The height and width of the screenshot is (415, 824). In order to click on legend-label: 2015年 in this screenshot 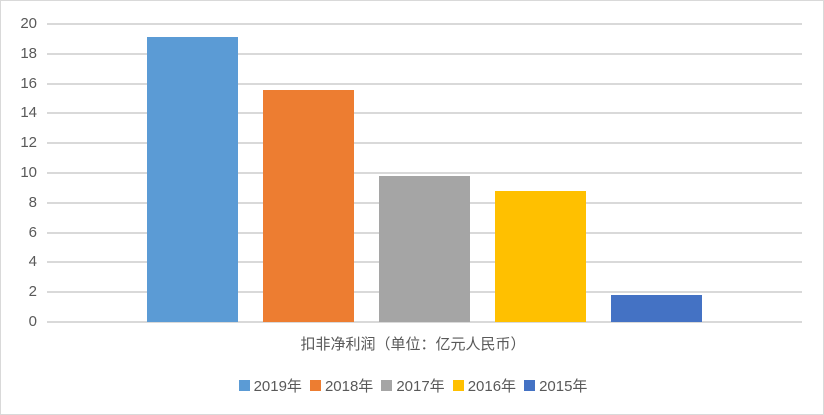, I will do `click(563, 386)`.